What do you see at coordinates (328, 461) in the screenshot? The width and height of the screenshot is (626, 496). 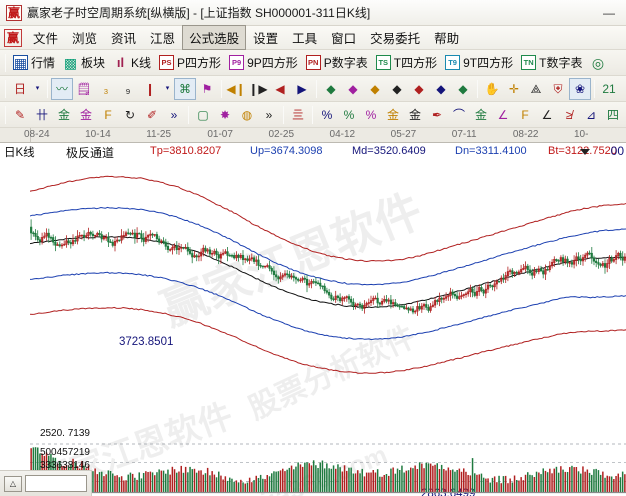 I see `volume-plot` at bounding box center [328, 461].